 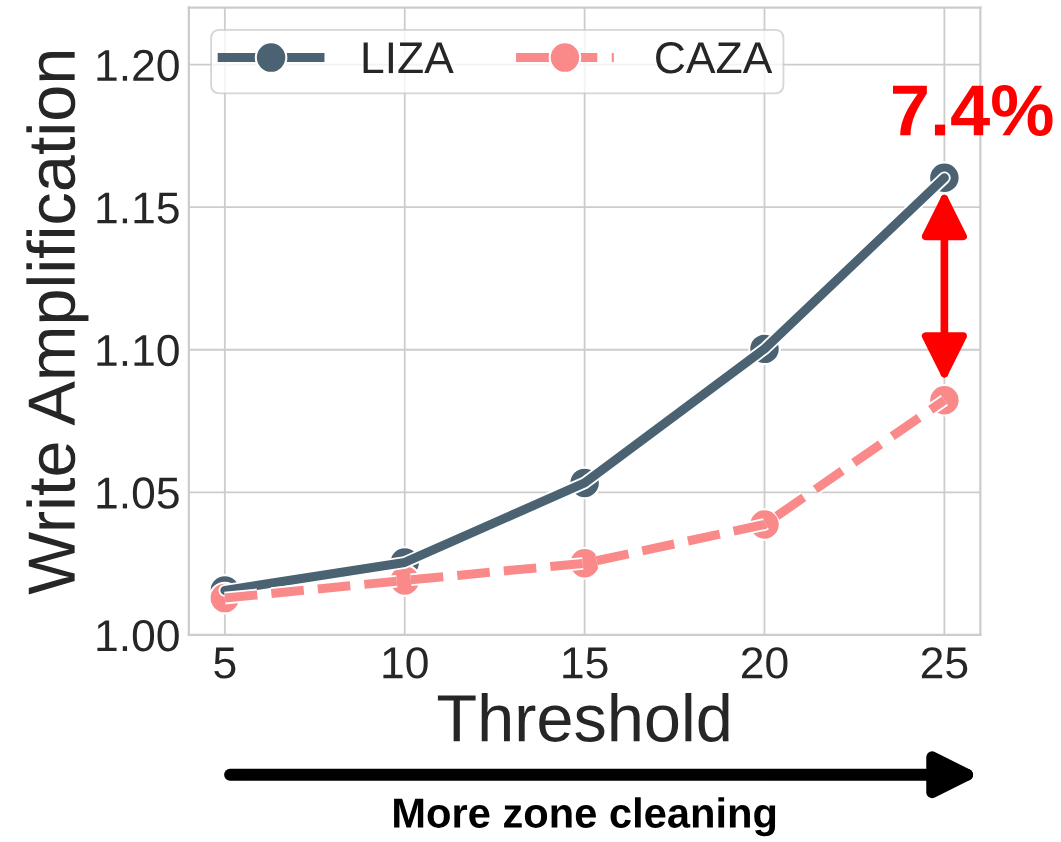 What do you see at coordinates (138, 65) in the screenshot?
I see `y-tick-label: 1.20` at bounding box center [138, 65].